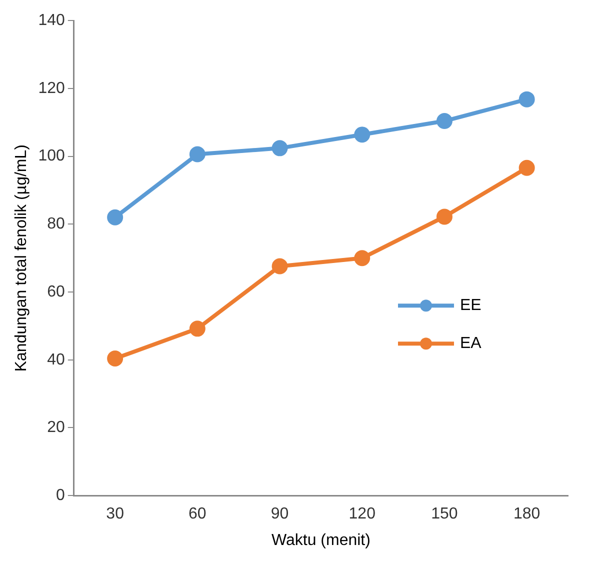 This screenshot has height=562, width=591. What do you see at coordinates (115, 514) in the screenshot?
I see `x-tick-label: 30` at bounding box center [115, 514].